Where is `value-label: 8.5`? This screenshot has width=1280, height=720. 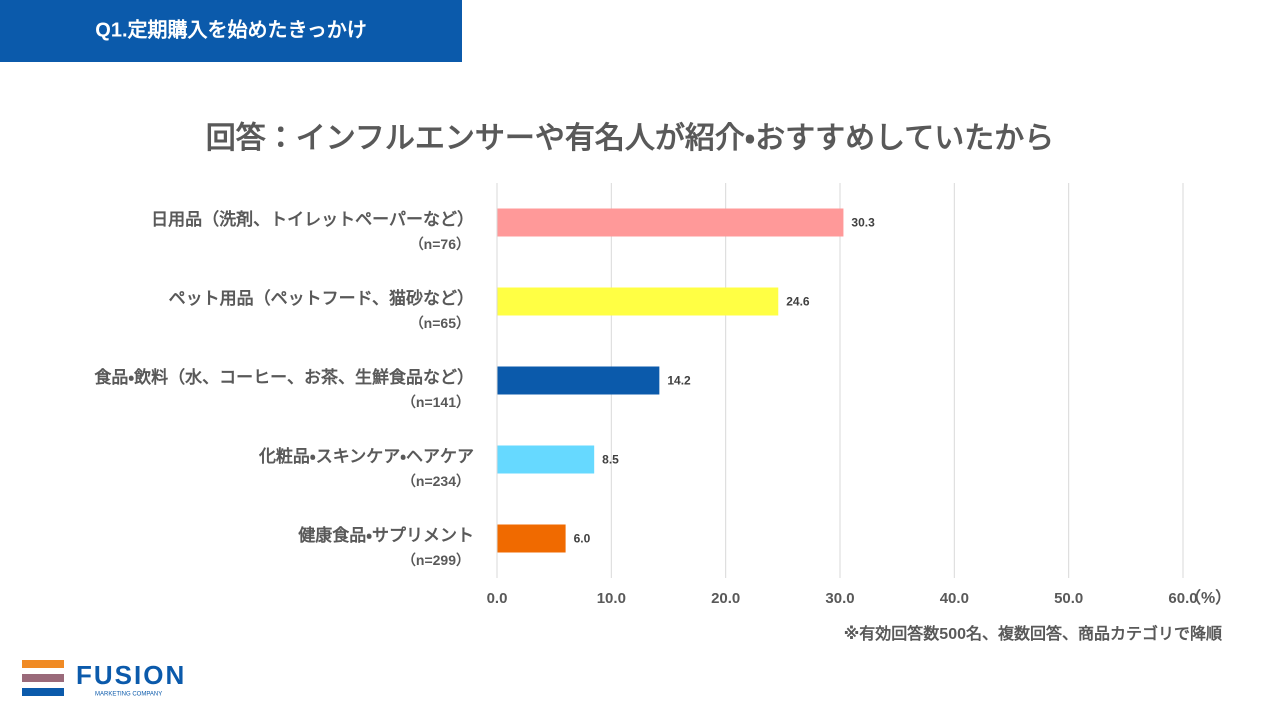
value-label: 8.5 is located at coordinates (610, 460).